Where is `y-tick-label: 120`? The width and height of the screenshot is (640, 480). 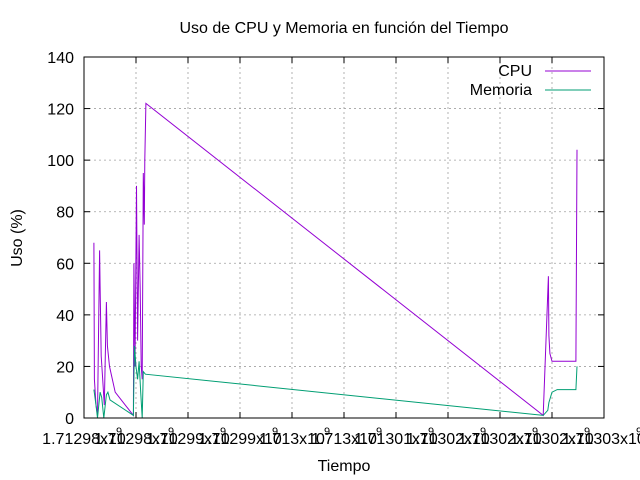 y-tick-label: 120 is located at coordinates (60, 110).